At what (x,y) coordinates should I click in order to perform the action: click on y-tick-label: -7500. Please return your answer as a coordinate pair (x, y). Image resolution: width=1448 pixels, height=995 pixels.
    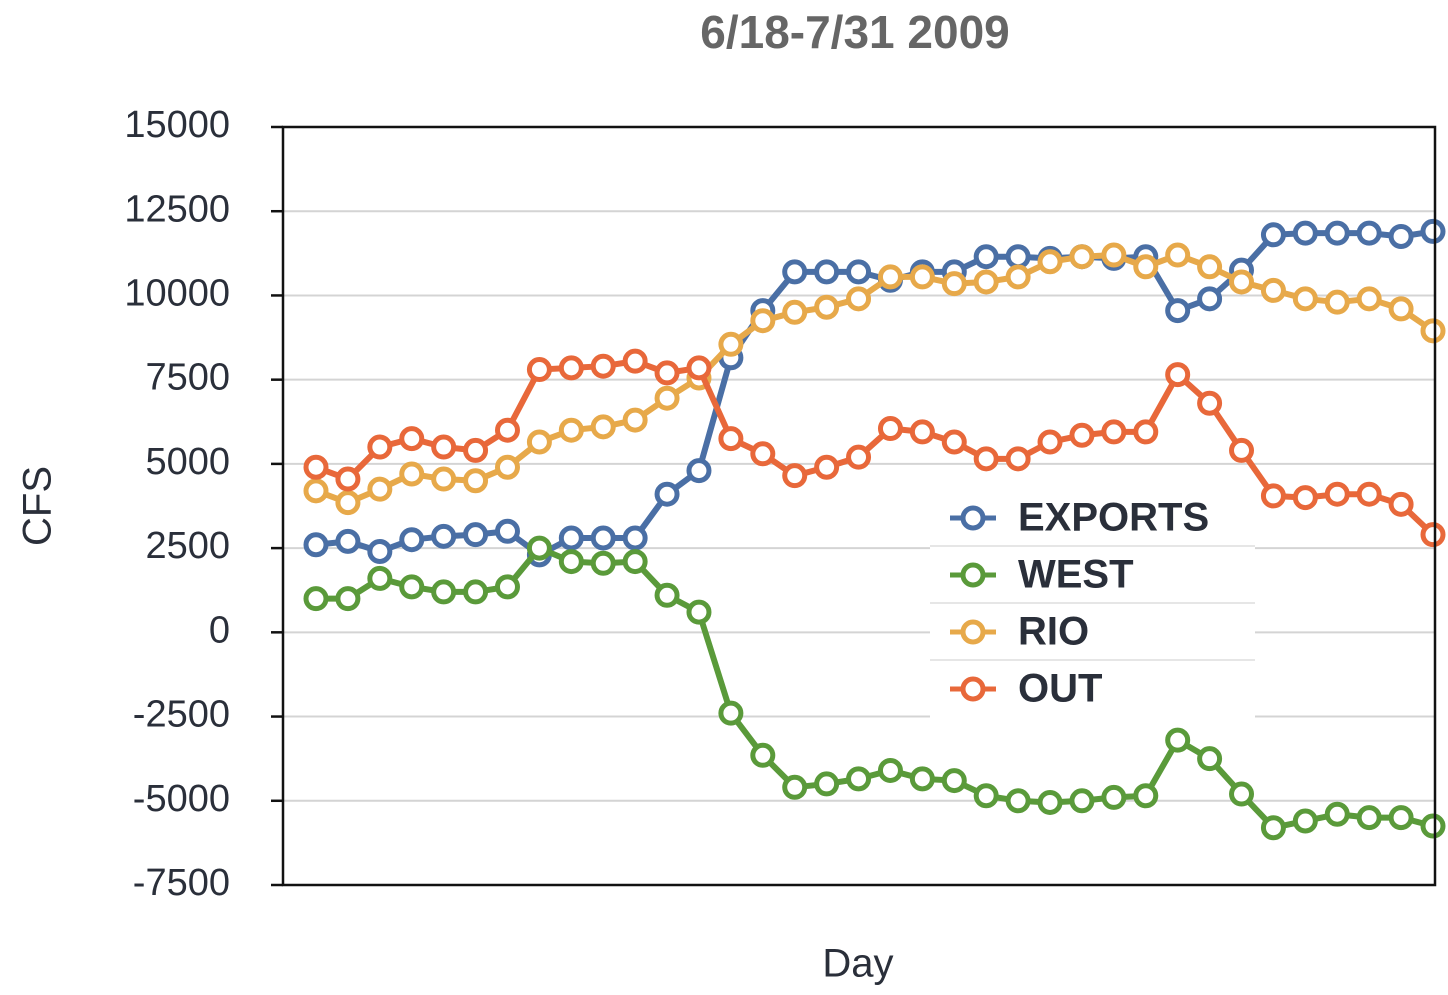
    Looking at the image, I should click on (181, 883).